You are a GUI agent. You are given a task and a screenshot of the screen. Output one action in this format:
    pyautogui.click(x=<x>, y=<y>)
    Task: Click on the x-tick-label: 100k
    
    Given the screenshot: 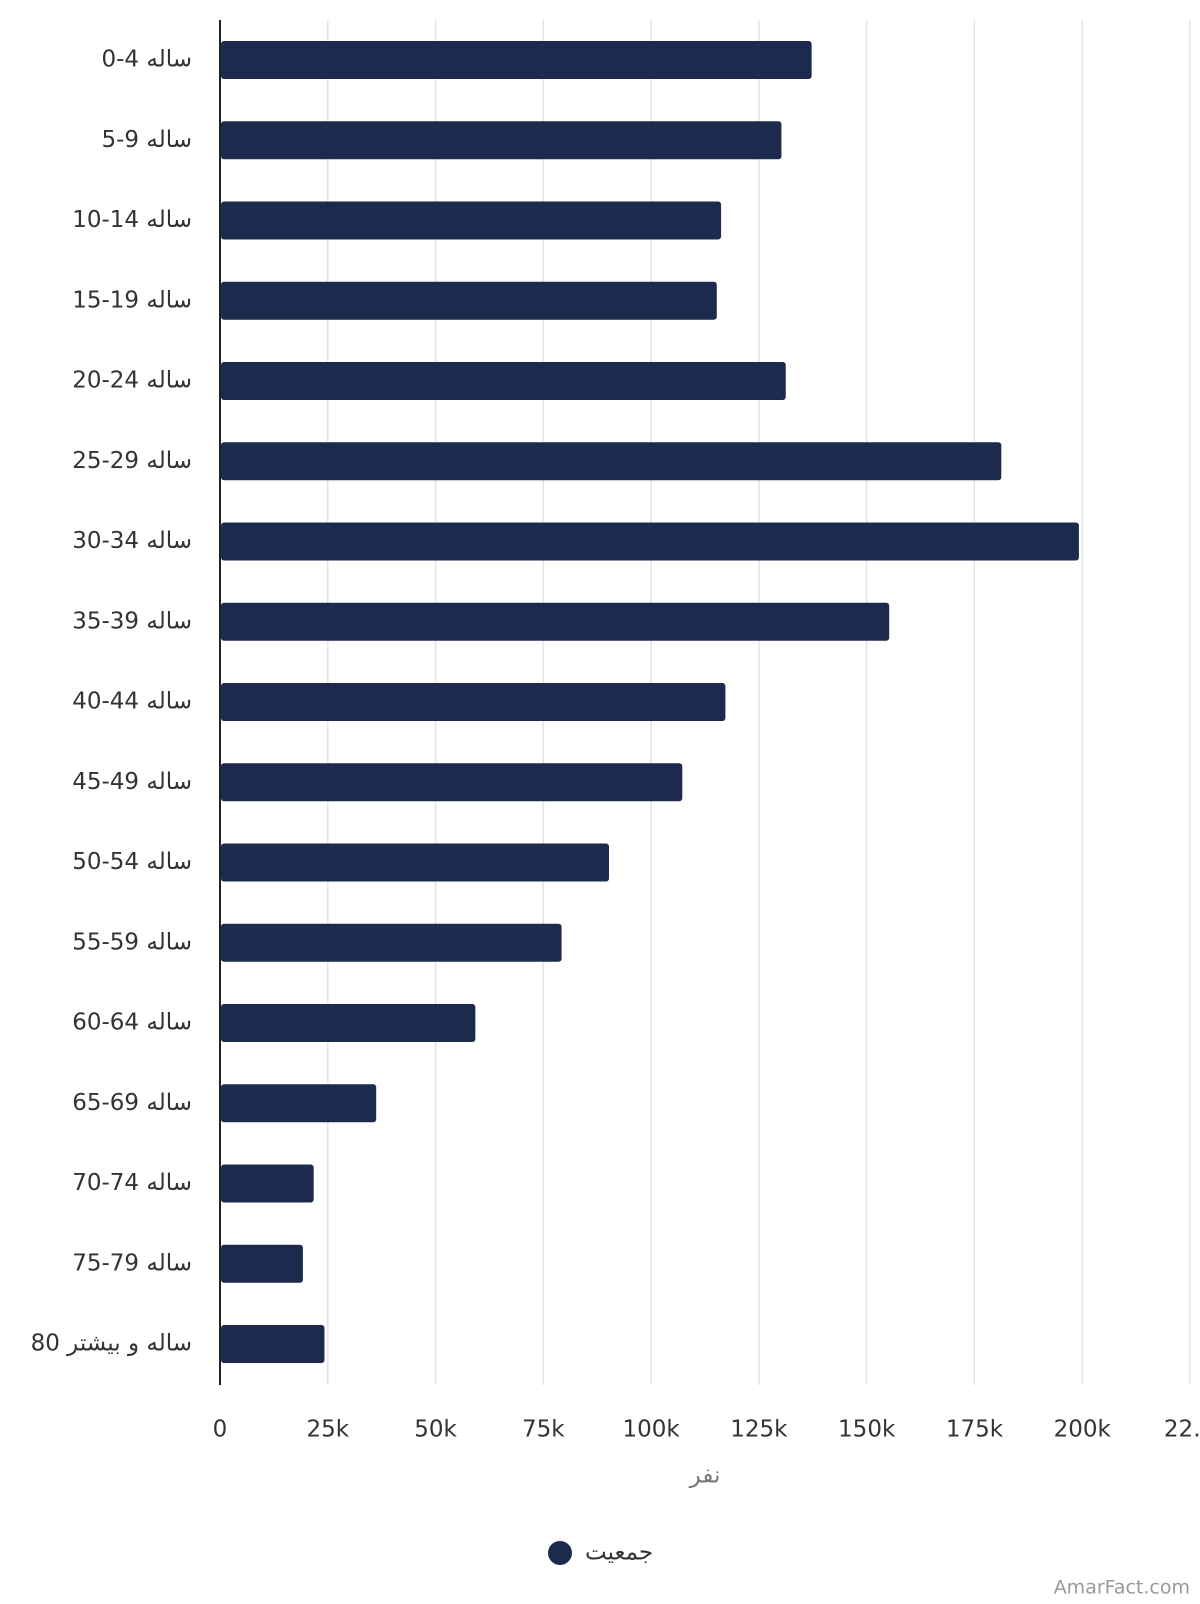 What is the action you would take?
    pyautogui.click(x=651, y=1430)
    